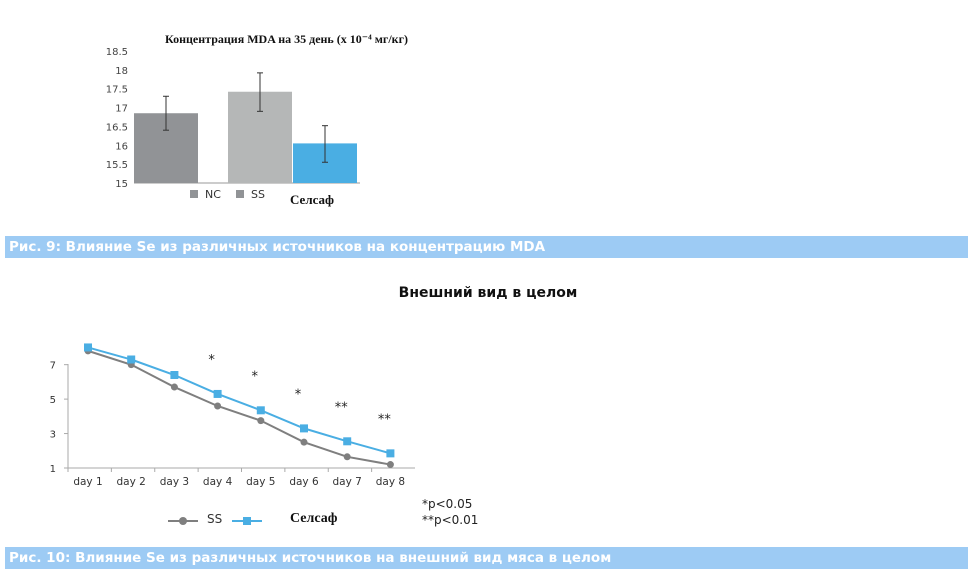  Describe the element at coordinates (117, 90) in the screenshot. I see `y-tick-label: 17.5` at that location.